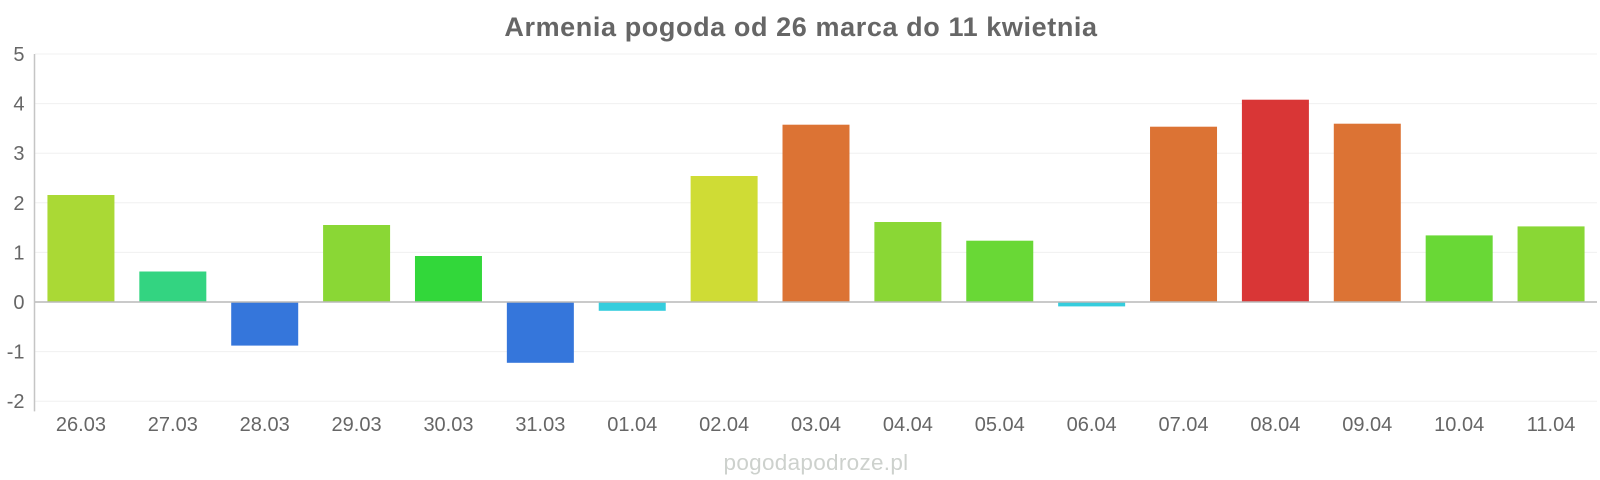  Describe the element at coordinates (81, 425) in the screenshot. I see `svg-text: 26.03` at that location.